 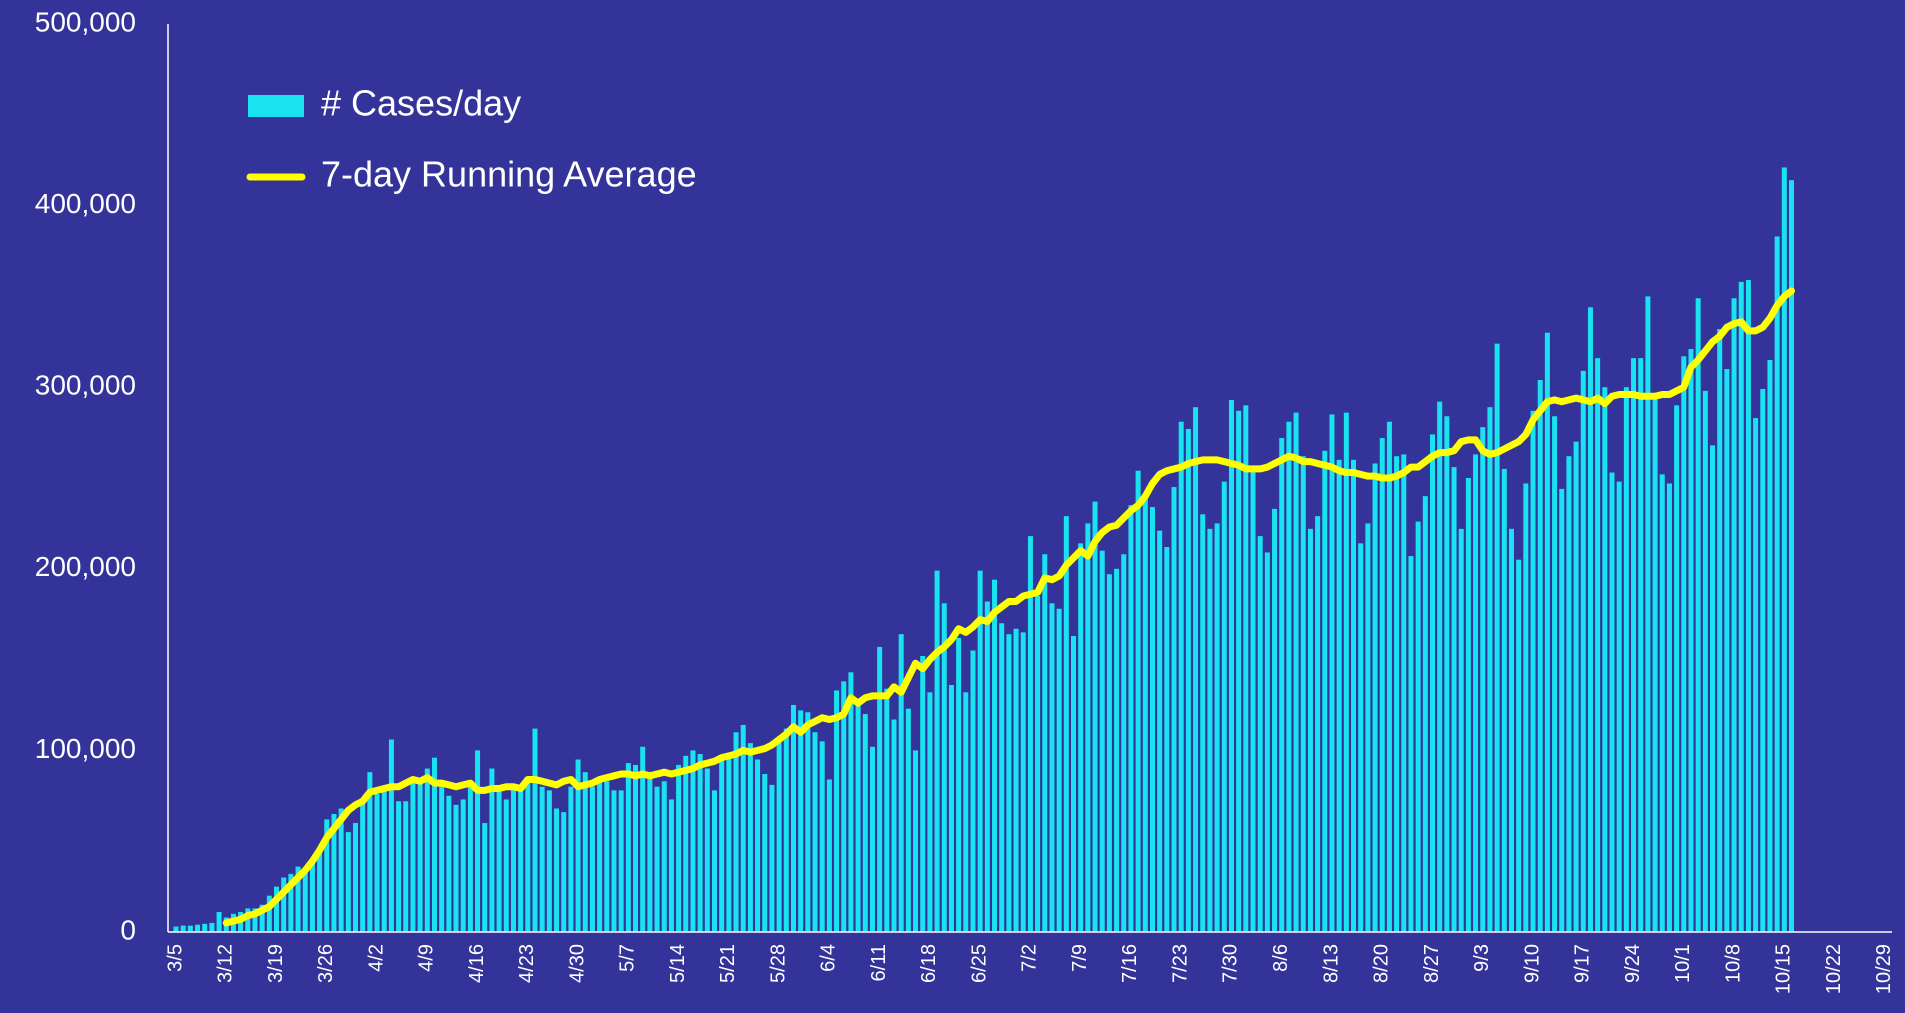 What do you see at coordinates (1633, 963) in the screenshot?
I see `x-tick-label: 9/24` at bounding box center [1633, 963].